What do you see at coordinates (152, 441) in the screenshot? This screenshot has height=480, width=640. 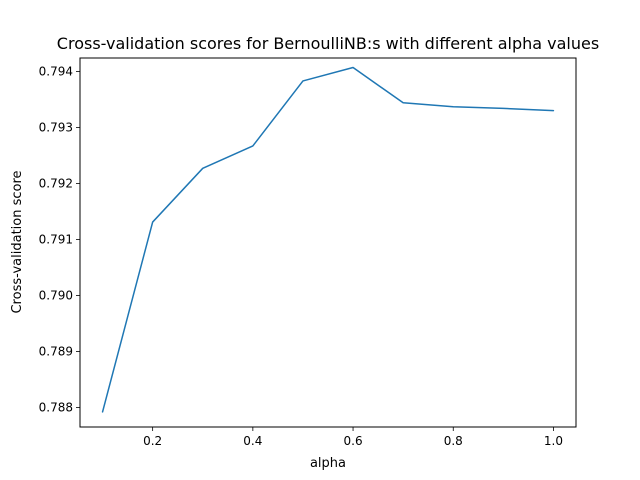 I see `x-tick-label: 0.2` at bounding box center [152, 441].